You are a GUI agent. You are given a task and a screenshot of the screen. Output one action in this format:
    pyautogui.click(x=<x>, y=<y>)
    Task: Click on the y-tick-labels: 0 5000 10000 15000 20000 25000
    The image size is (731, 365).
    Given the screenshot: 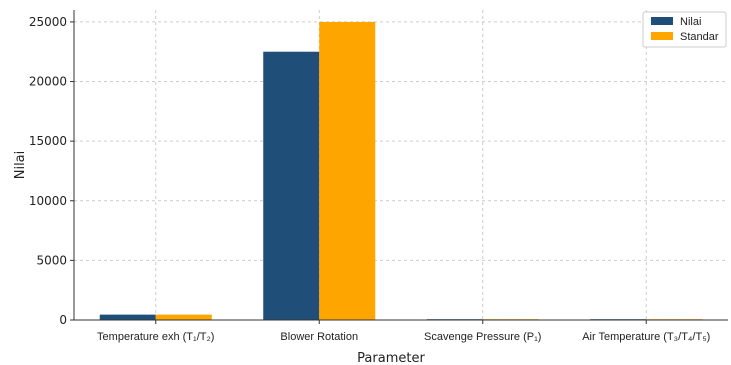 What is the action you would take?
    pyautogui.click(x=48, y=171)
    